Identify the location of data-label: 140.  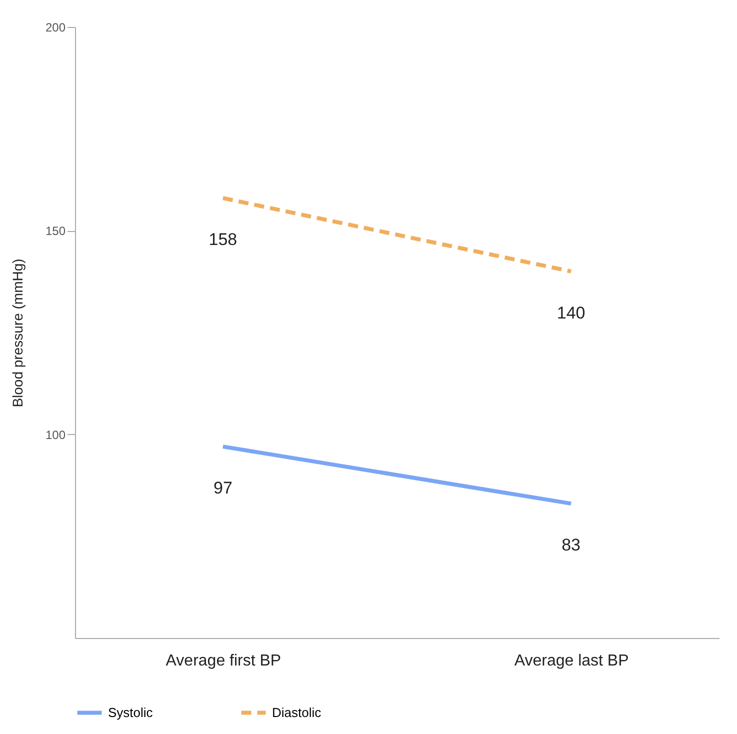
(571, 312).